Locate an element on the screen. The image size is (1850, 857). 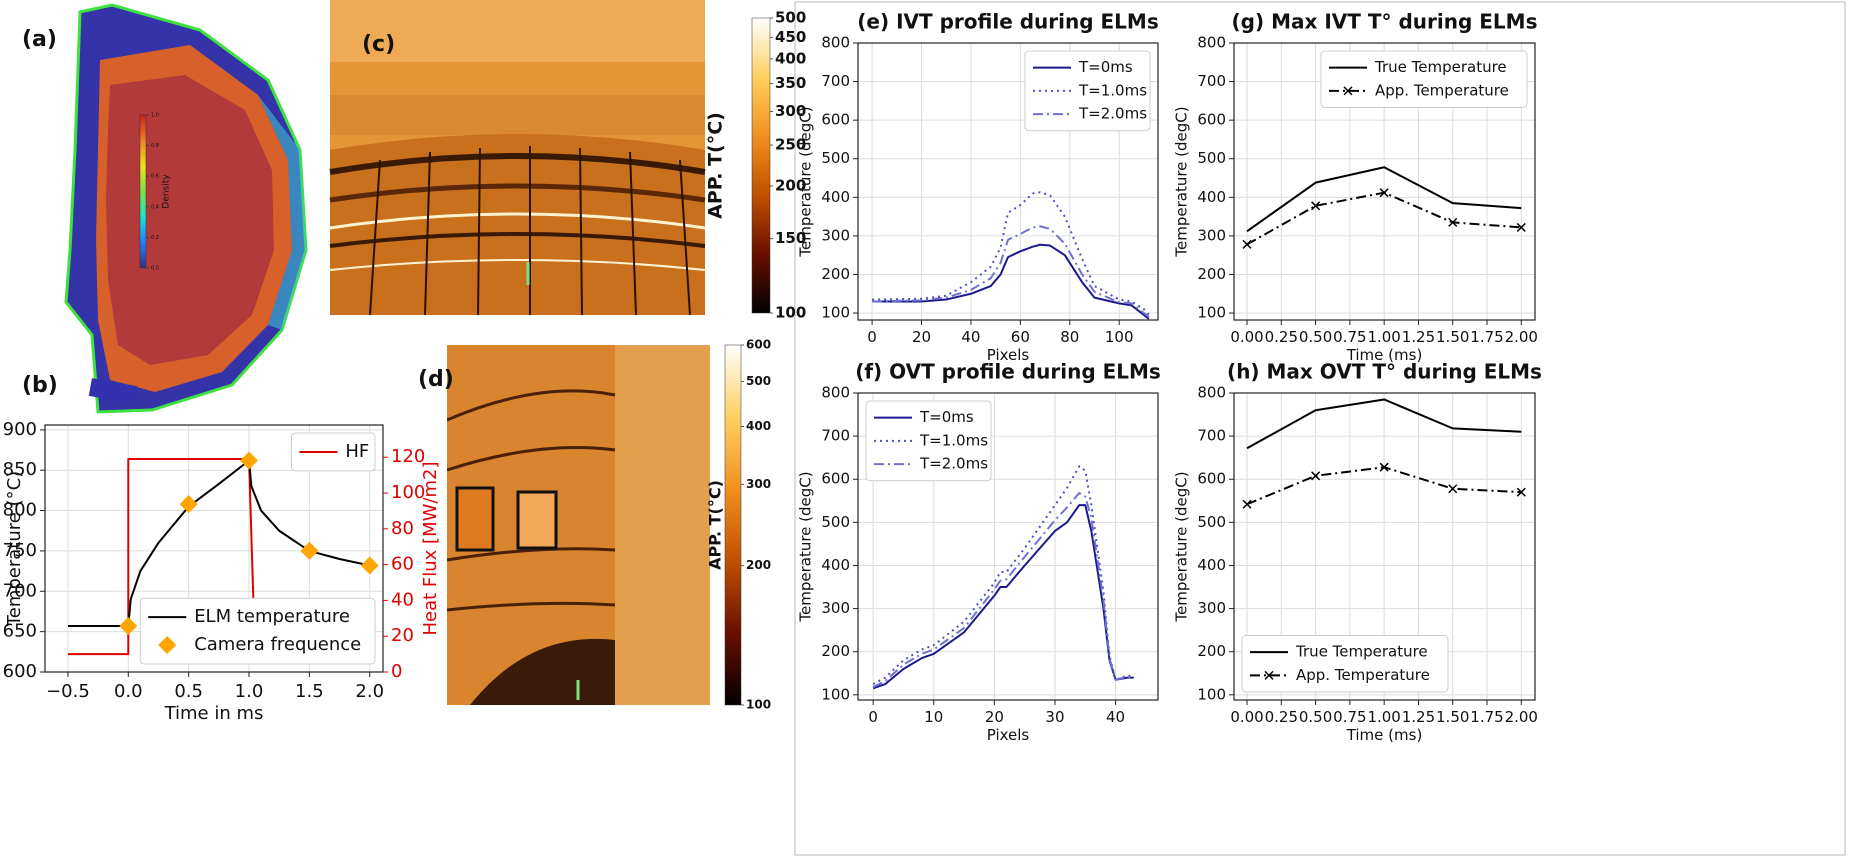
x-tick-label: 2.00 is located at coordinates (1521, 337).